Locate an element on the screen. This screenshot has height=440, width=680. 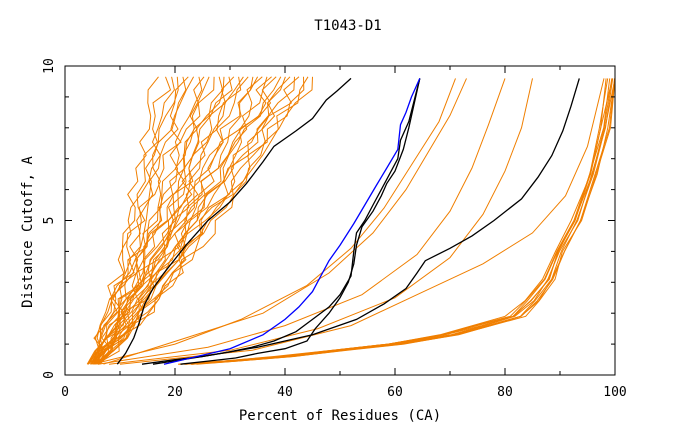
x-tick-label: 20 is located at coordinates (175, 392).